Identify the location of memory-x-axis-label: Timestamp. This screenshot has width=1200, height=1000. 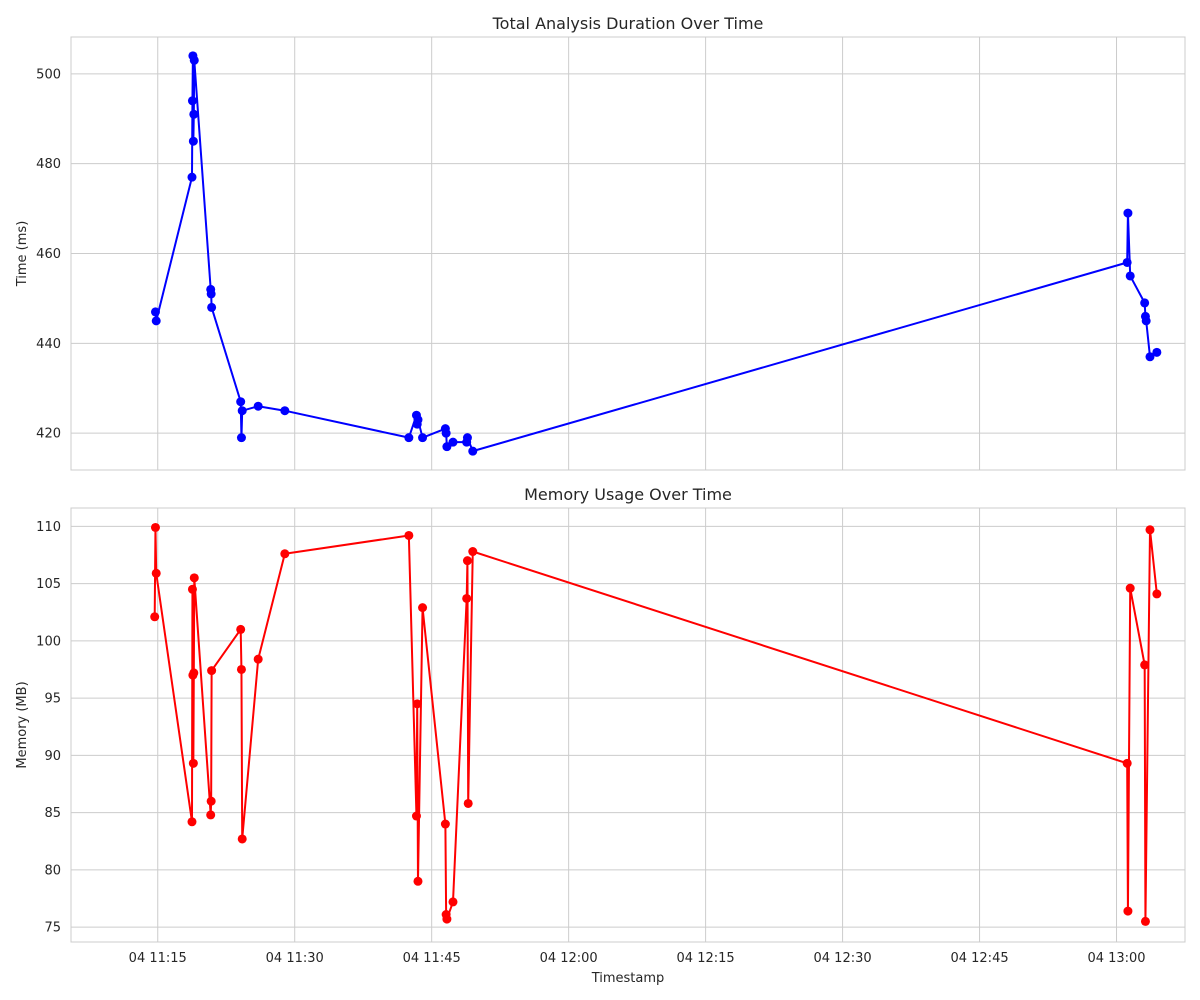
(628, 978).